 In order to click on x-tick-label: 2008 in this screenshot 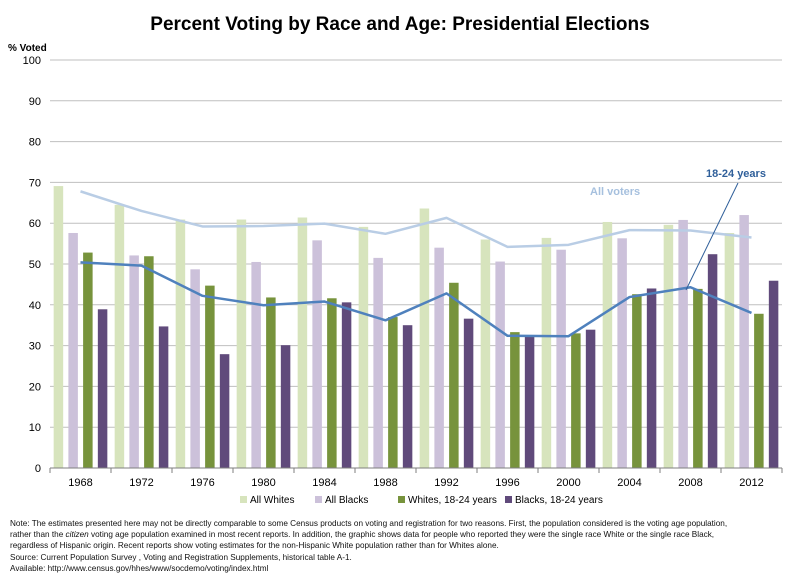, I will do `click(690, 483)`.